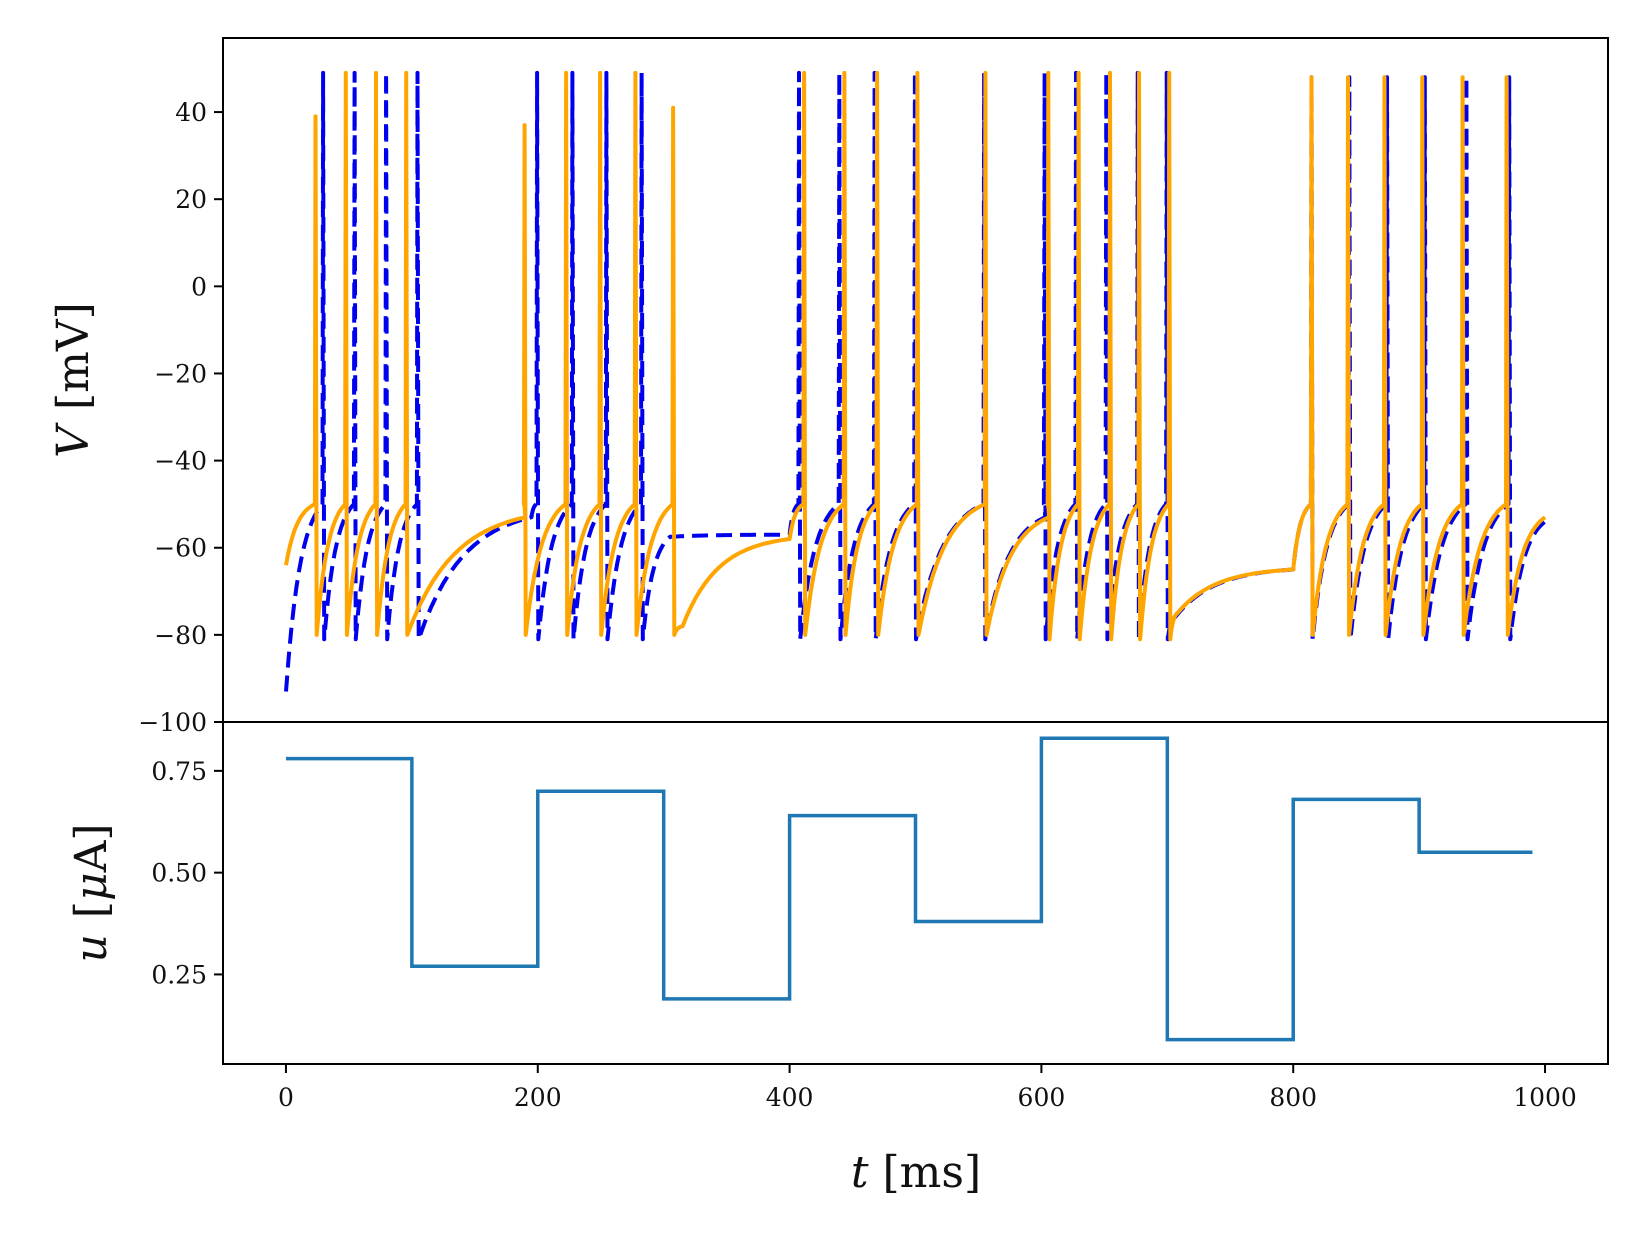 Image resolution: width=1643 pixels, height=1233 pixels. I want to click on input-y-tick-label: 0.25, so click(179, 974).